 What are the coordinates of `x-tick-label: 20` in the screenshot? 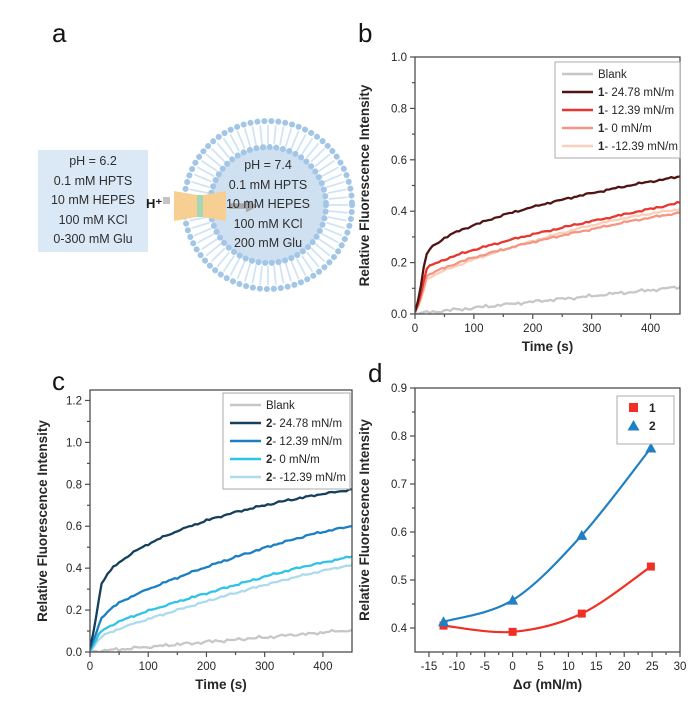 It's located at (624, 667).